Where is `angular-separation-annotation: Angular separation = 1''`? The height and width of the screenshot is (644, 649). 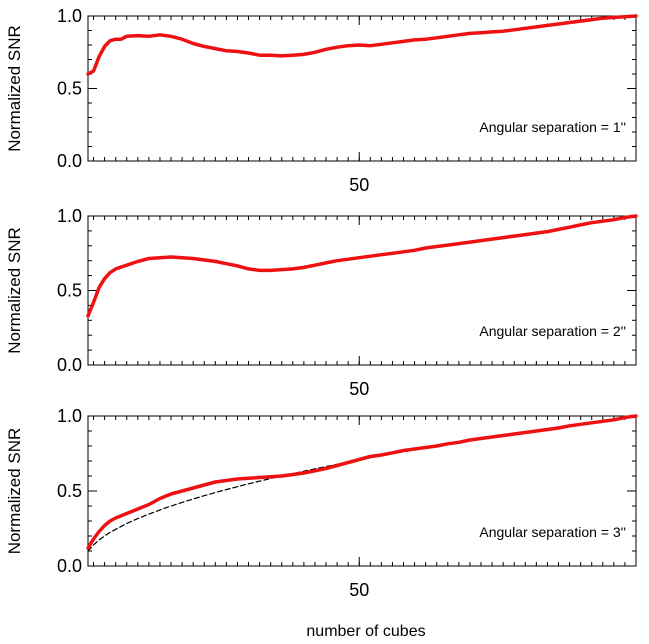
angular-separation-annotation: Angular separation = 1'' is located at coordinates (552, 127).